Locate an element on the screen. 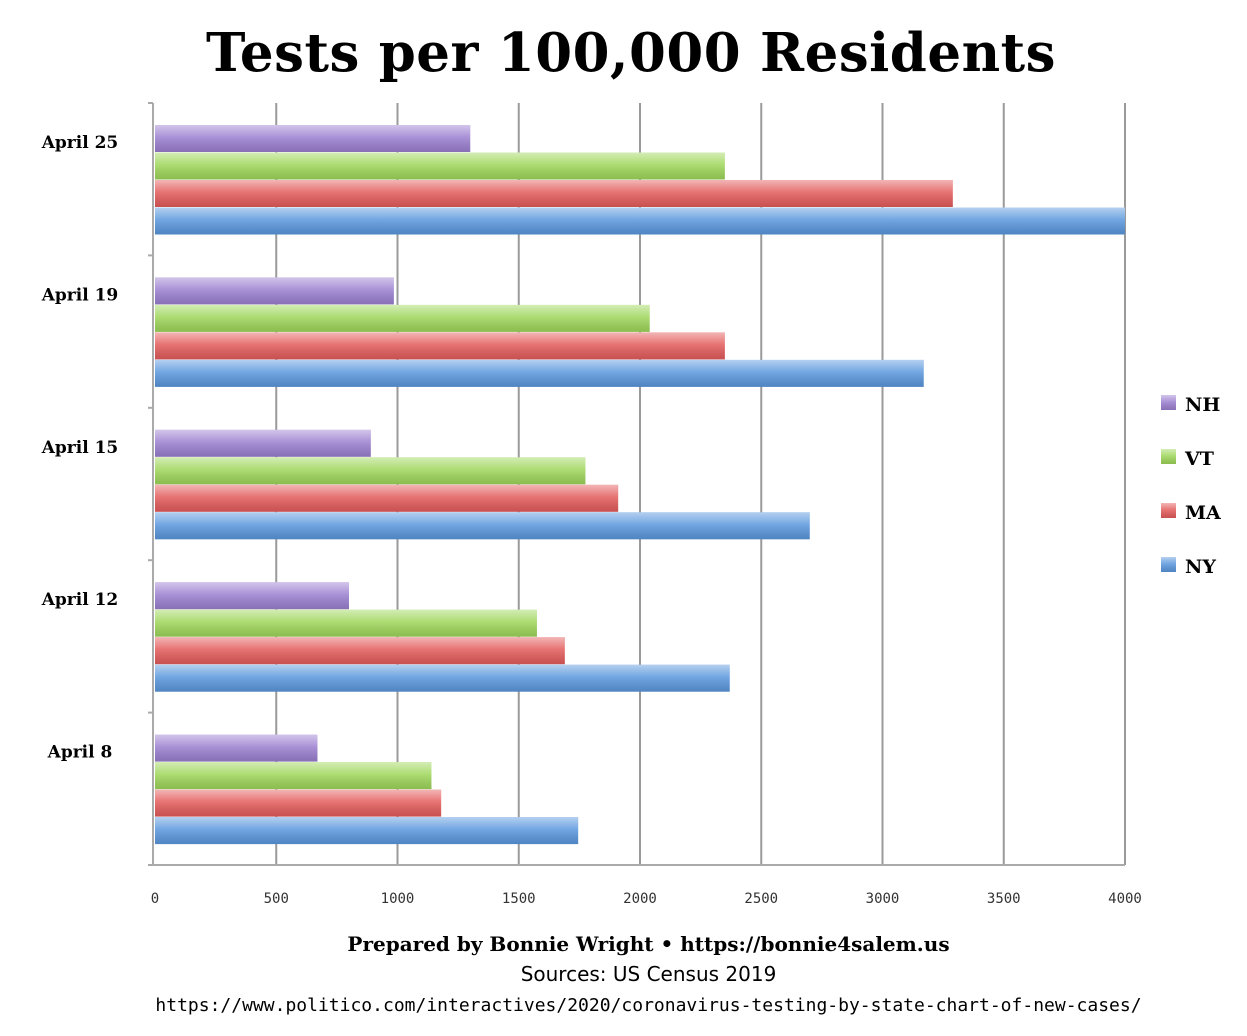 The image size is (1247, 1036). legend-item-nh: NH is located at coordinates (1190, 405).